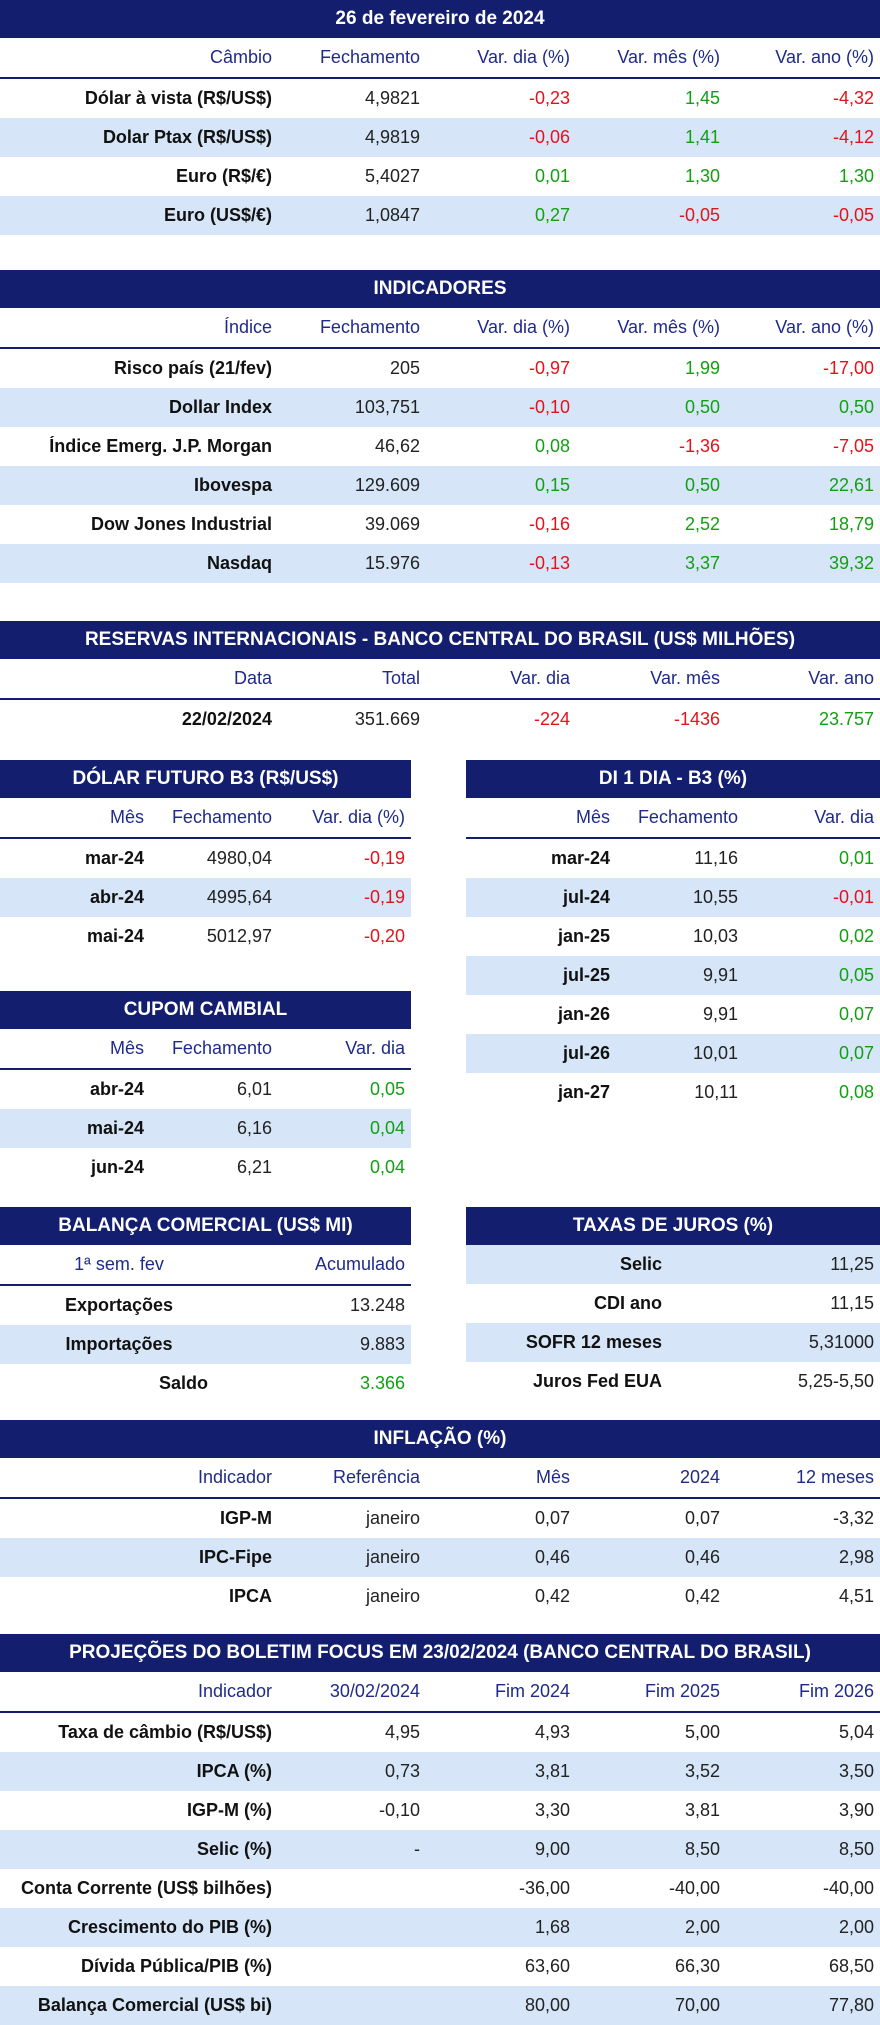  Describe the element at coordinates (205, 818) in the screenshot. I see `dolar-futuro-header-row: Mês Fechamento Var. dia (%)` at that location.